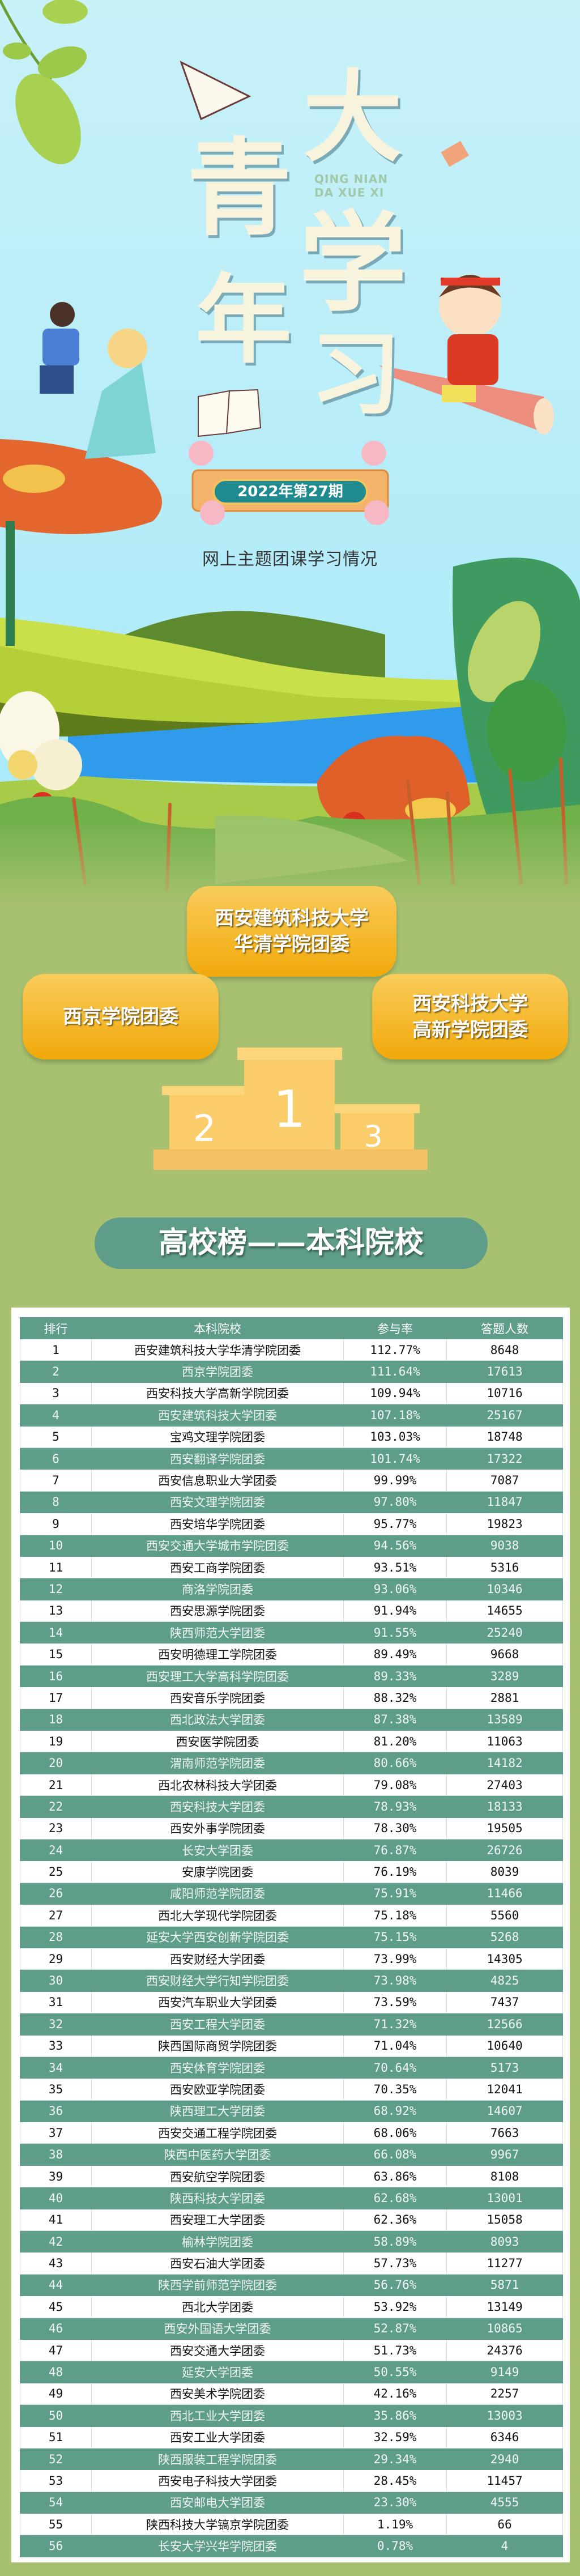 This screenshot has height=2576, width=580. Describe the element at coordinates (217, 1915) in the screenshot. I see `school-cell: 西北大学现代学院团委` at that location.